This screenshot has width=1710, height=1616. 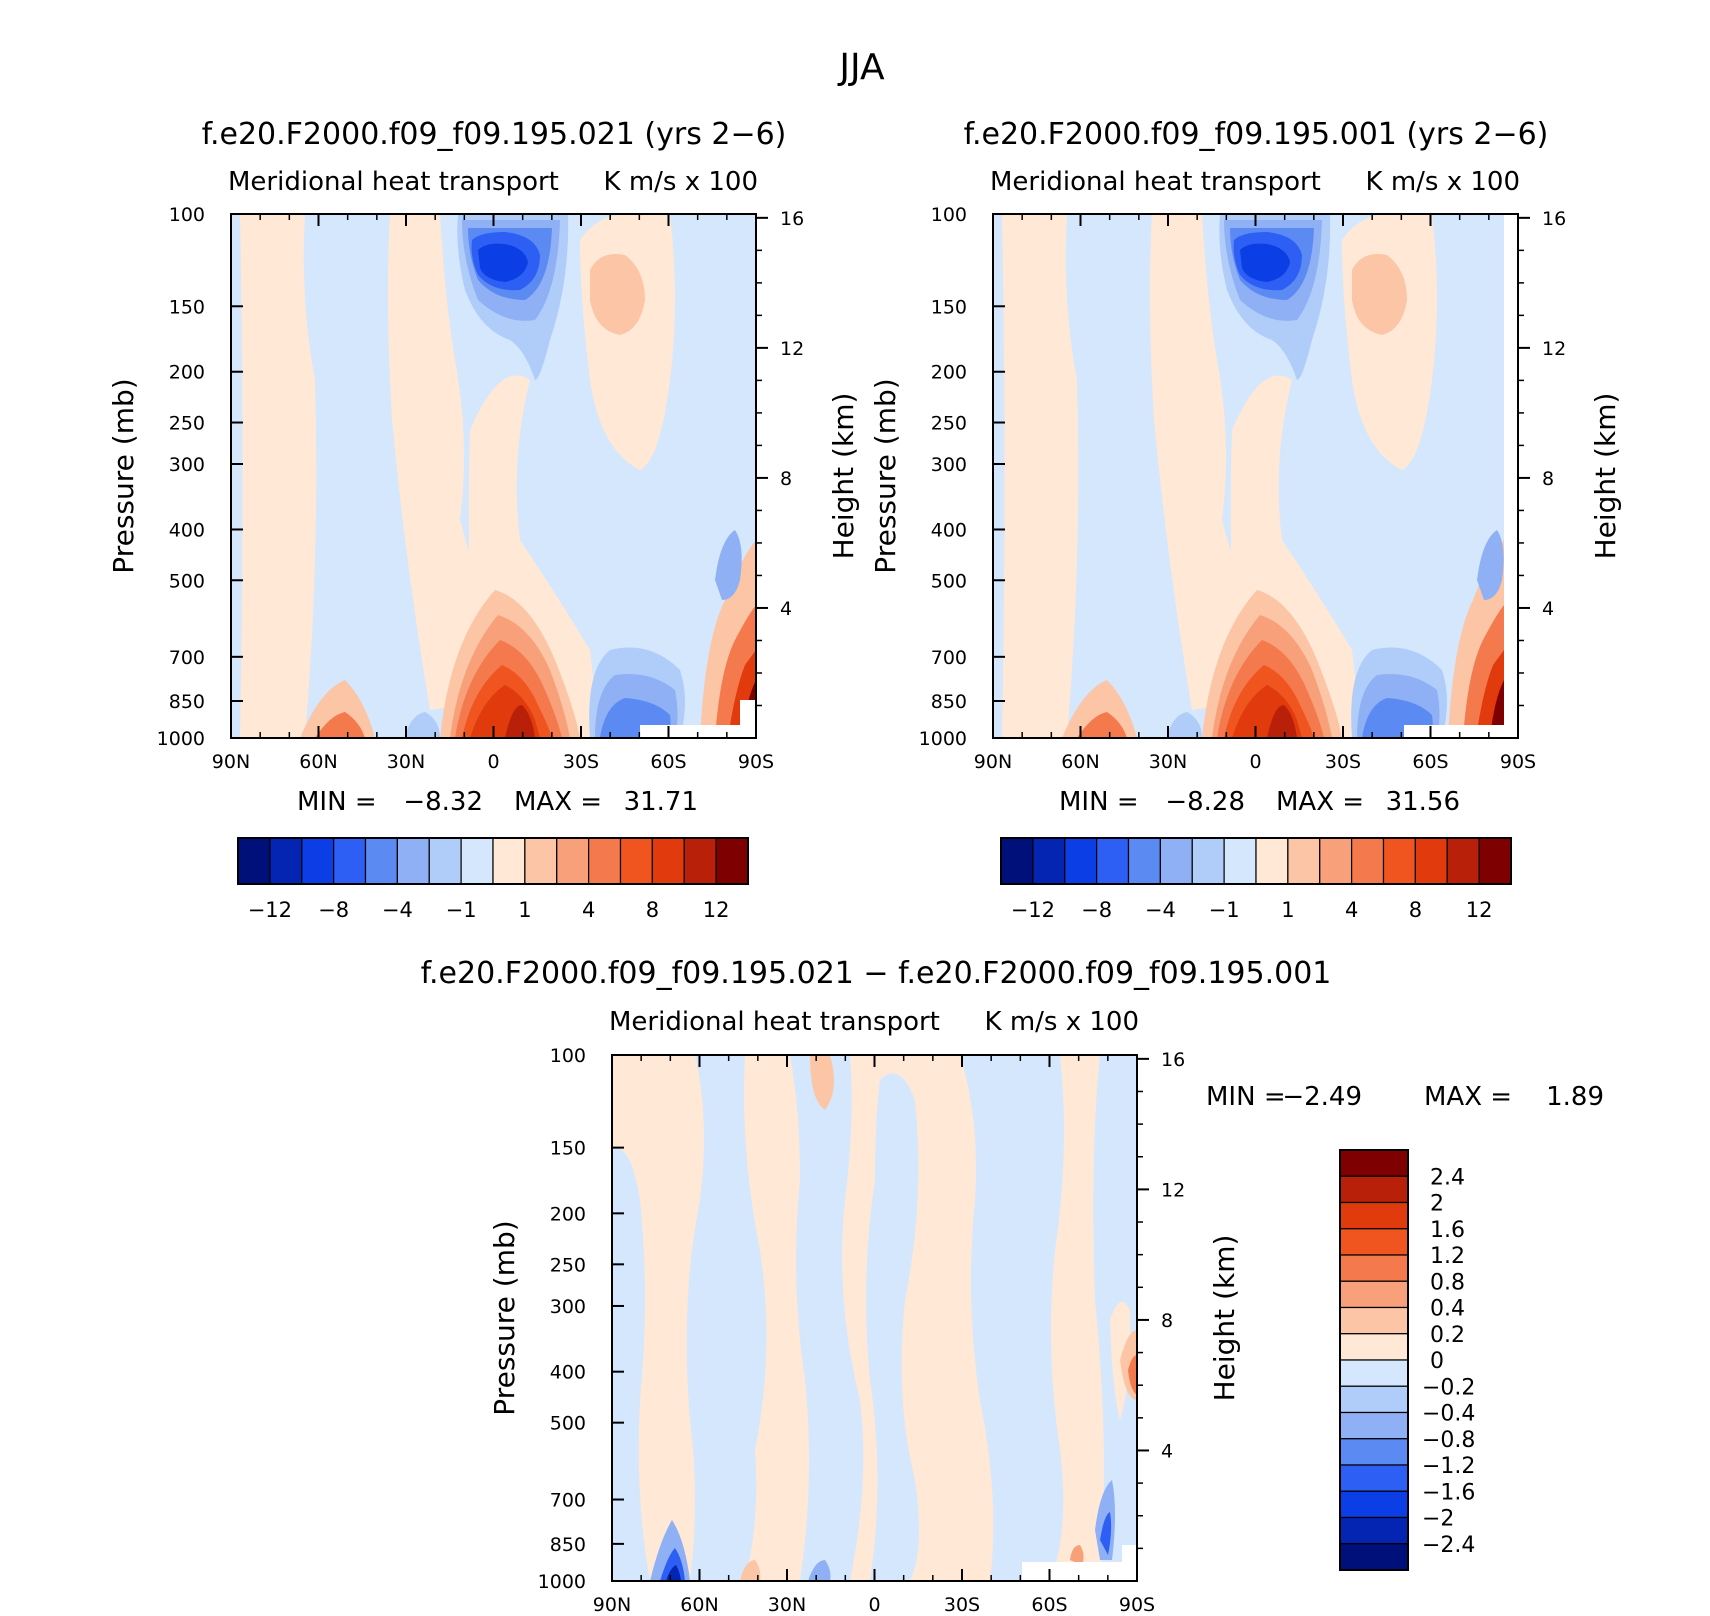 What do you see at coordinates (187, 307) in the screenshot?
I see `y-tick-label: 150` at bounding box center [187, 307].